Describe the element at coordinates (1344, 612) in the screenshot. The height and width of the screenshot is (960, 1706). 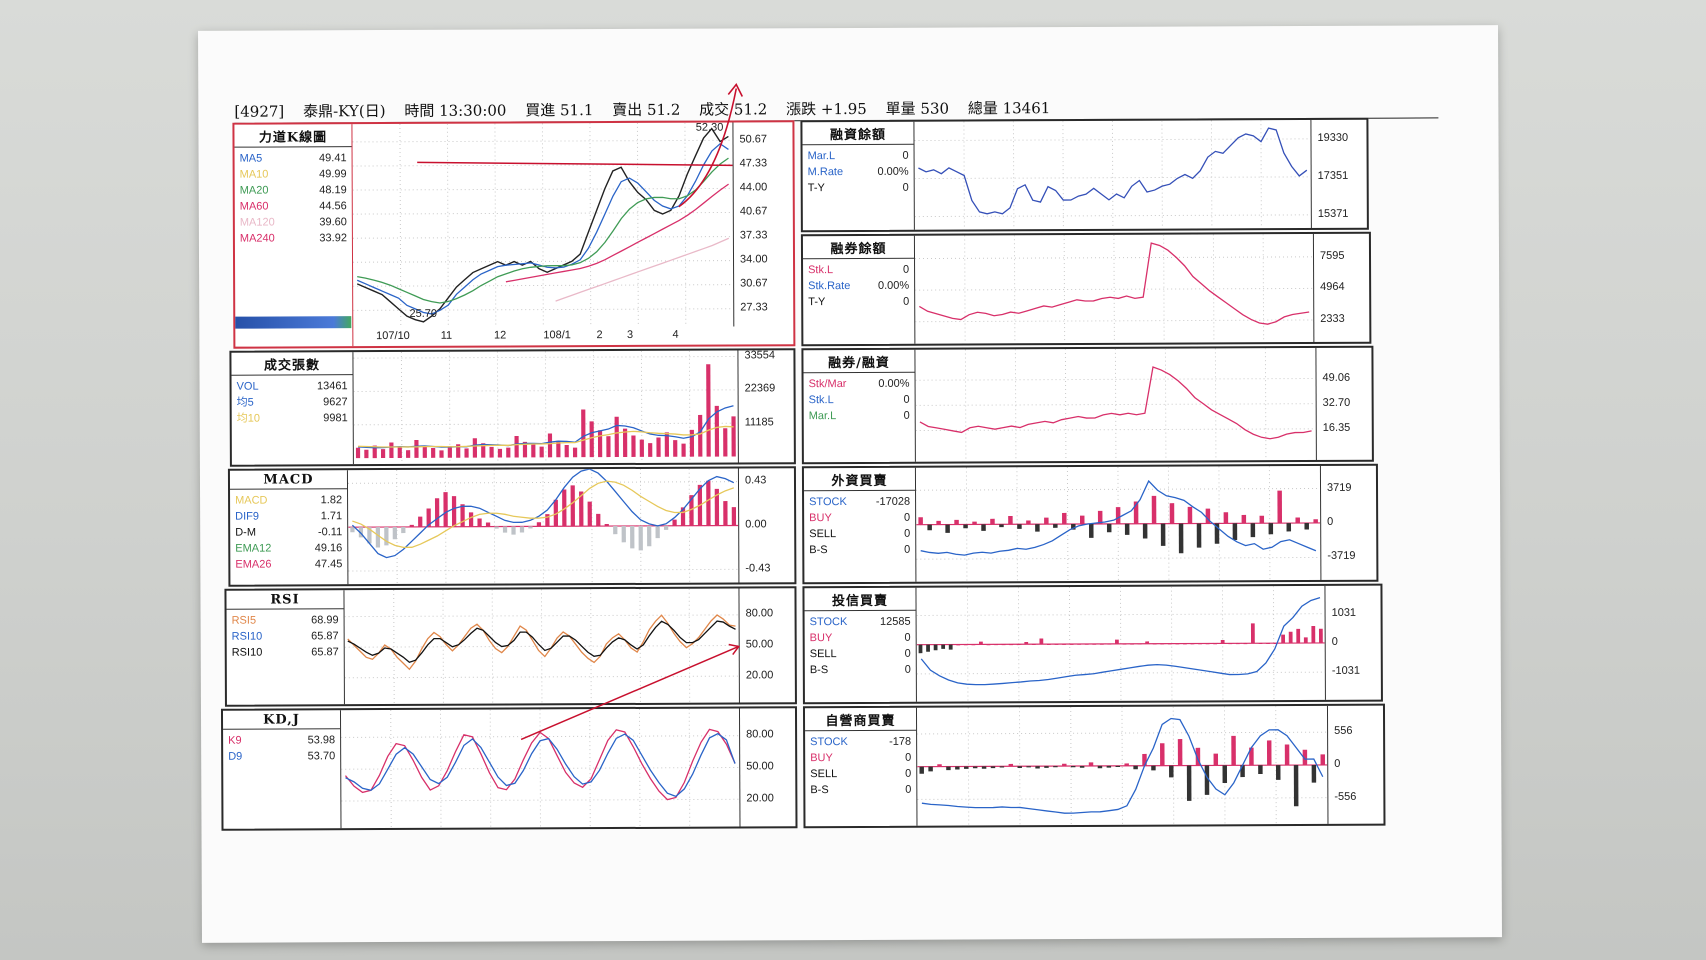
I see `trust-y-tick: 1031` at that location.